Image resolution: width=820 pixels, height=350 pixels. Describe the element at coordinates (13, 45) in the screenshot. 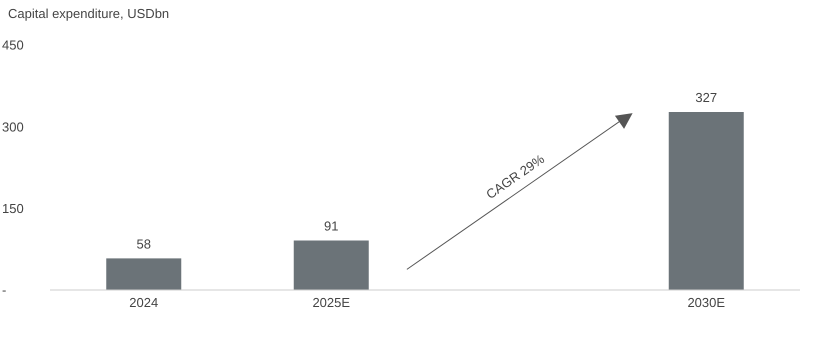

I see `y-tick-label: 450` at that location.